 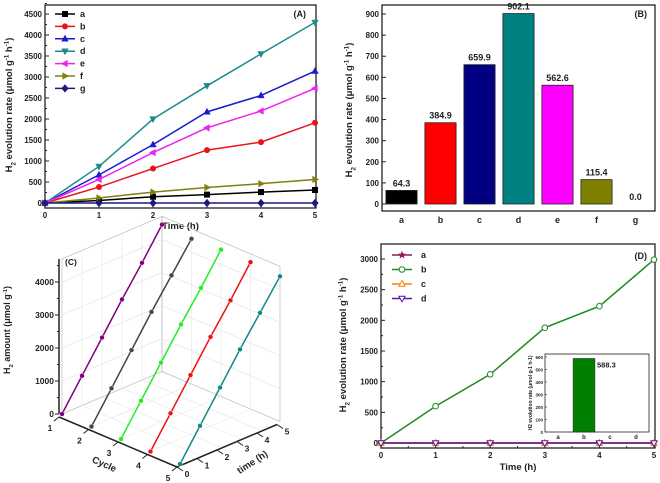 What do you see at coordinates (44, 282) in the screenshot?
I see `panel-c-ztick-label: 4000` at bounding box center [44, 282].